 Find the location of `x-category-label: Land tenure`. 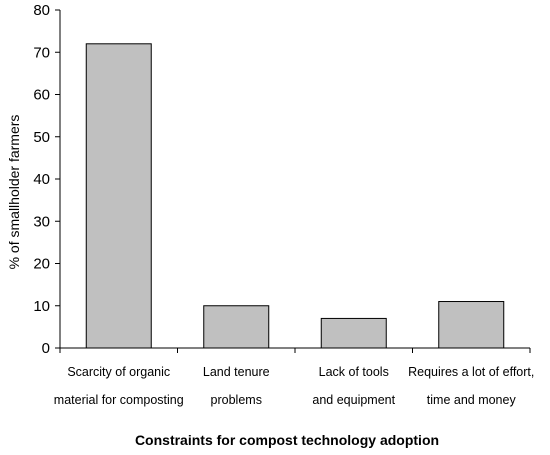

x-category-label: Land tenure is located at coordinates (236, 372).